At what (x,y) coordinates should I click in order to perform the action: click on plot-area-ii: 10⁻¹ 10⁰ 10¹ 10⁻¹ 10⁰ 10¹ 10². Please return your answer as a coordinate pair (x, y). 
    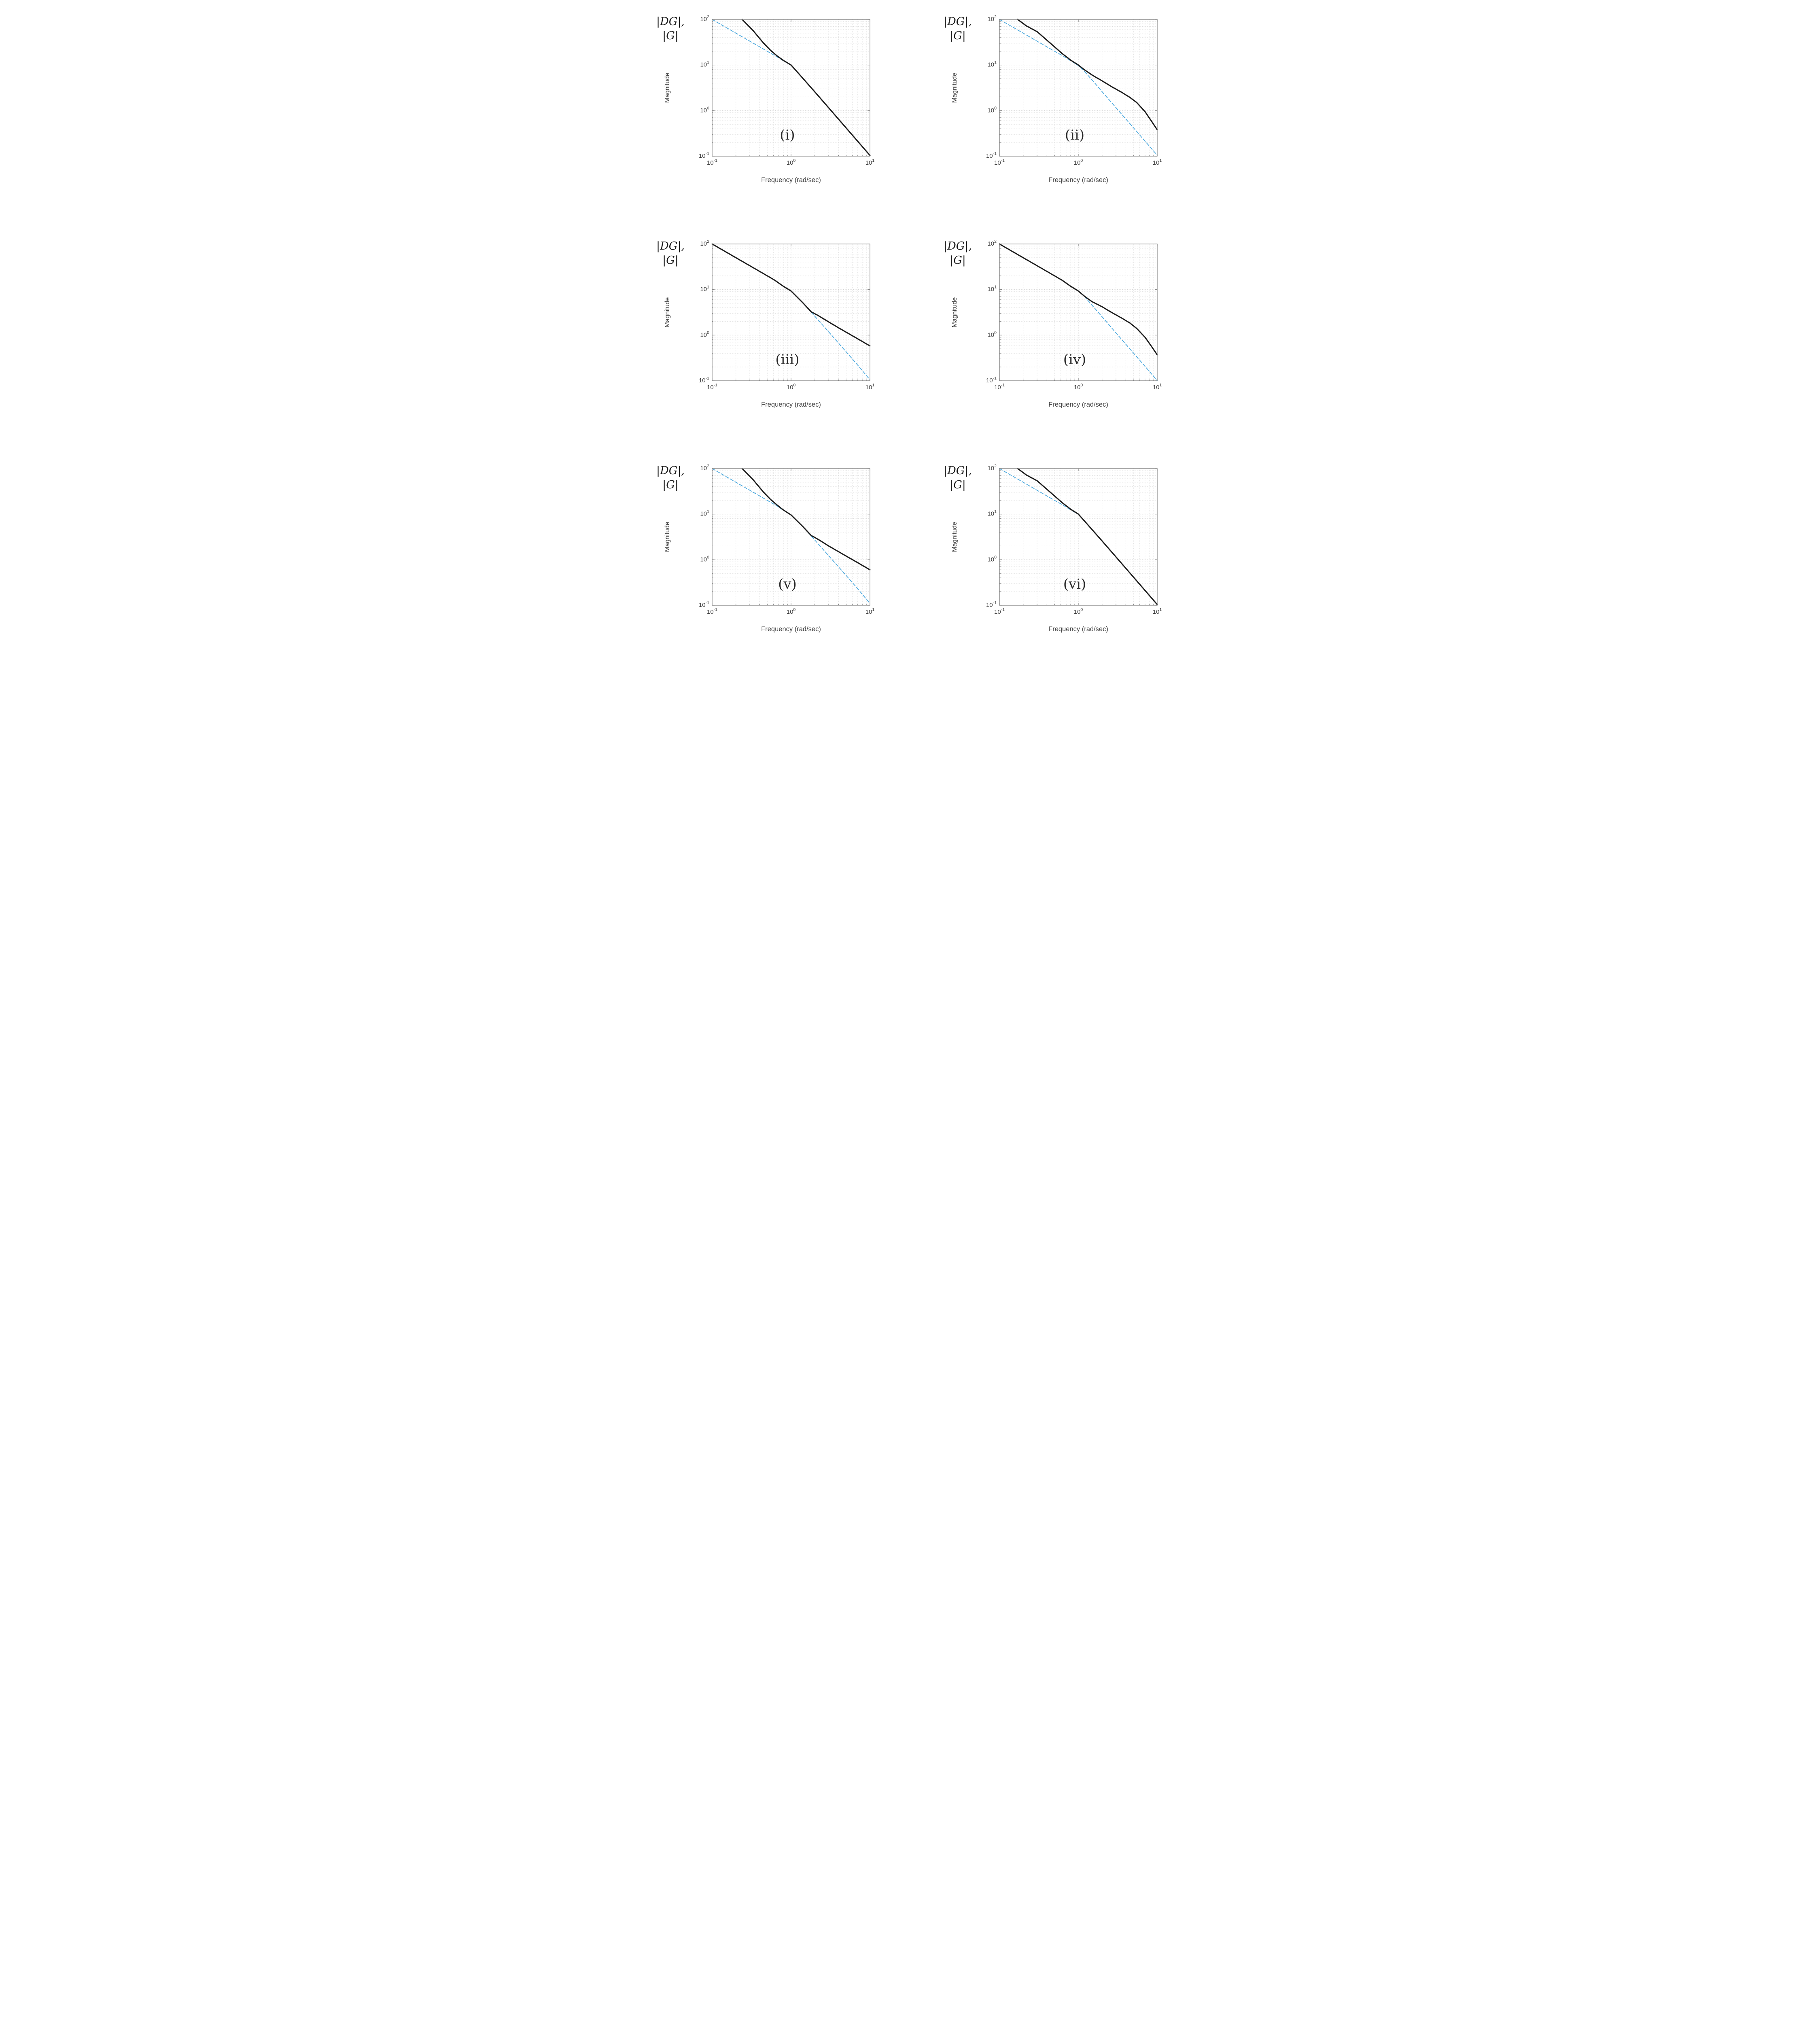
    Looking at the image, I should click on (1069, 101).